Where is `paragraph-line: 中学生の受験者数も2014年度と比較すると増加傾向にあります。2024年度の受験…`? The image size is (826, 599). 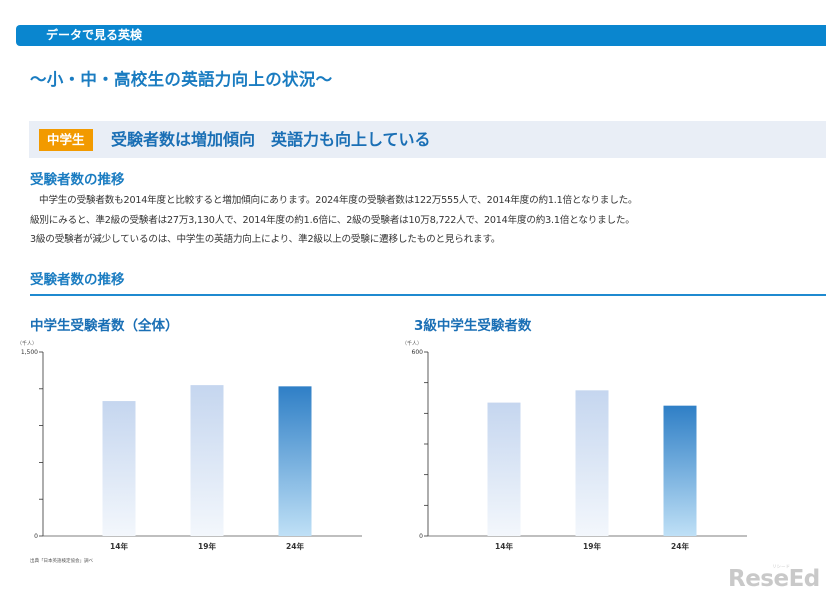 paragraph-line: 中学生の受験者数も2014年度と比較すると増加傾向にあります。2024年度の受験… is located at coordinates (338, 200).